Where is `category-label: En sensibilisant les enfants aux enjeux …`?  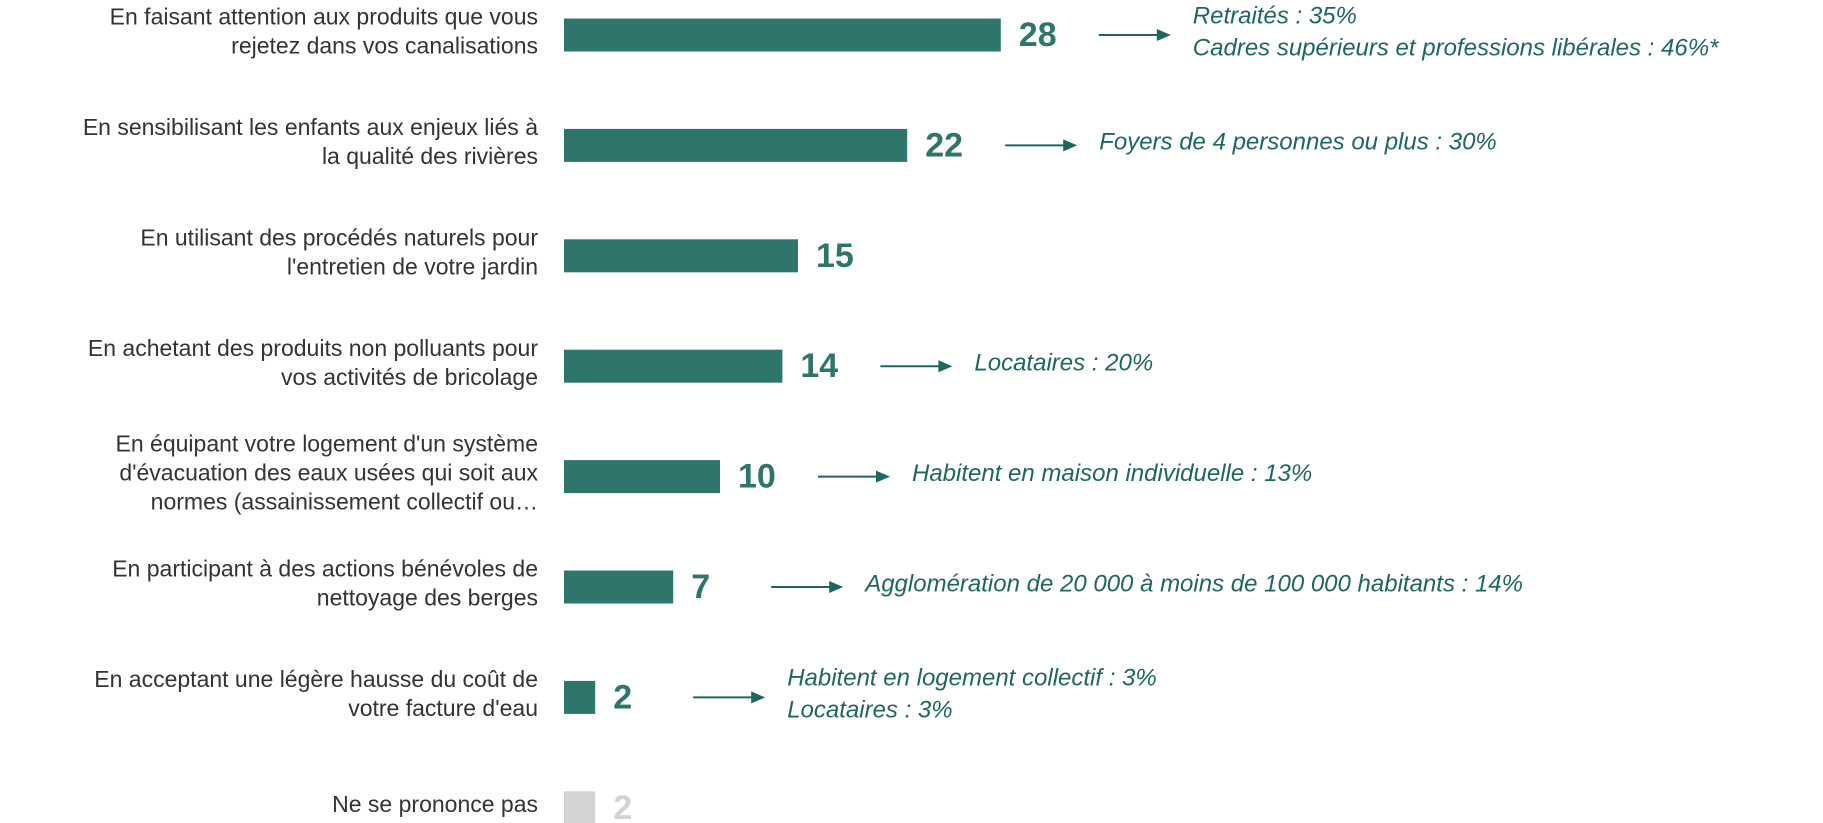
category-label: En sensibilisant les enfants aux enjeux … is located at coordinates (310, 127).